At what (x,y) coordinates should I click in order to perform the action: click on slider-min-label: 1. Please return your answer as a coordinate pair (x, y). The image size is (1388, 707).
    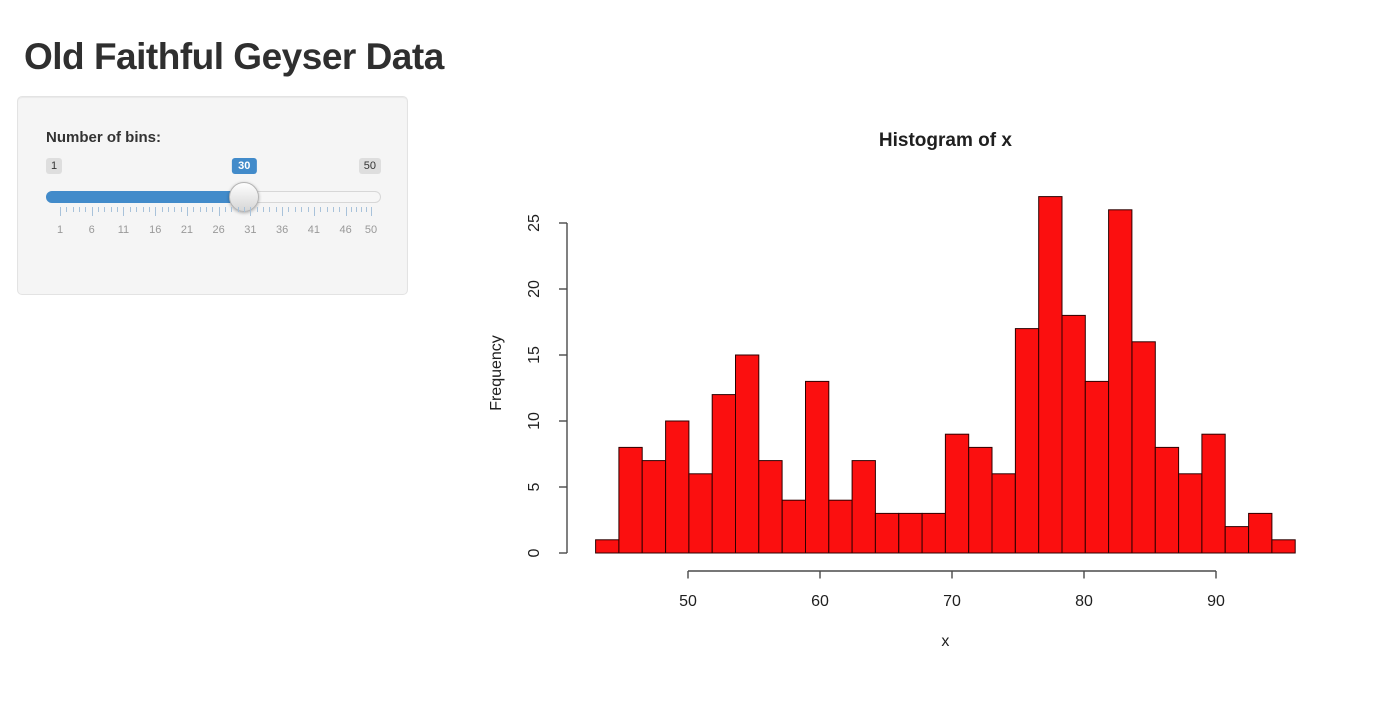
    Looking at the image, I should click on (54, 166).